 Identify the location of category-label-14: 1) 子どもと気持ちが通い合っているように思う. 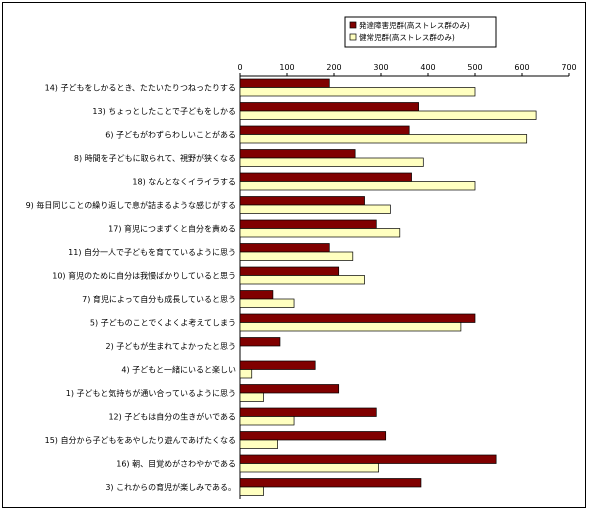
(151, 393).